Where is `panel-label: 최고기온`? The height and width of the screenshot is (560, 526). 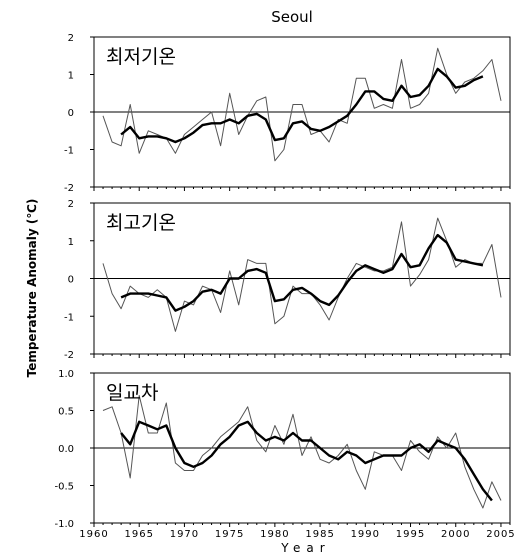
panel-label: 최고기온 is located at coordinates (141, 223).